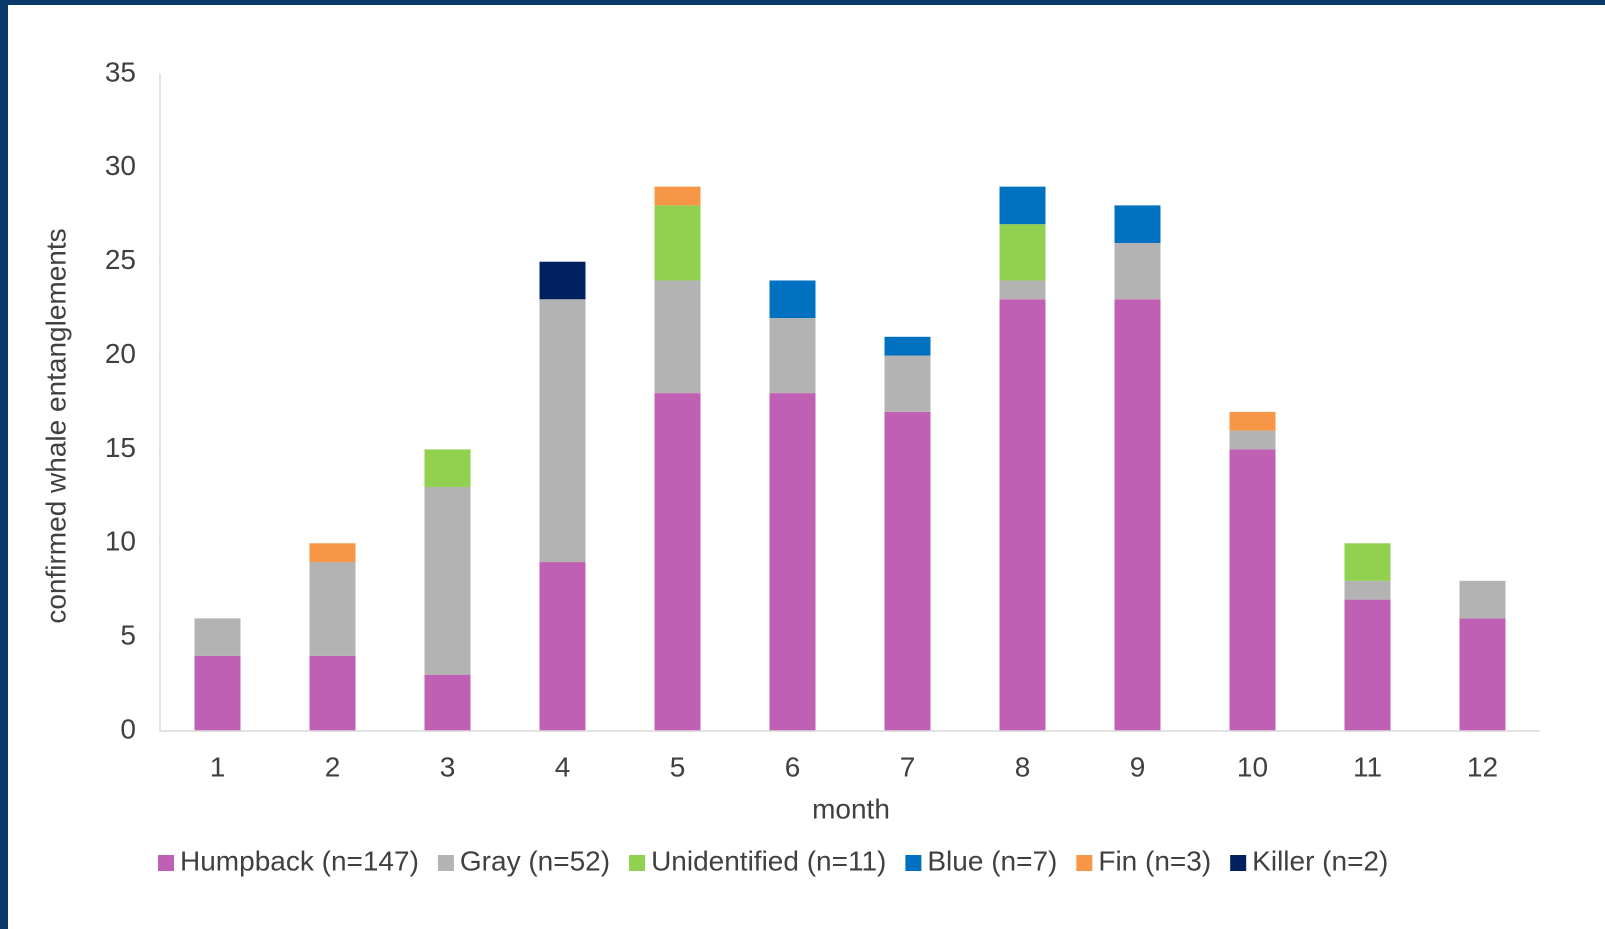 The height and width of the screenshot is (929, 1605). What do you see at coordinates (55, 425) in the screenshot?
I see `y-axis-label: confirmed whale entanglements` at bounding box center [55, 425].